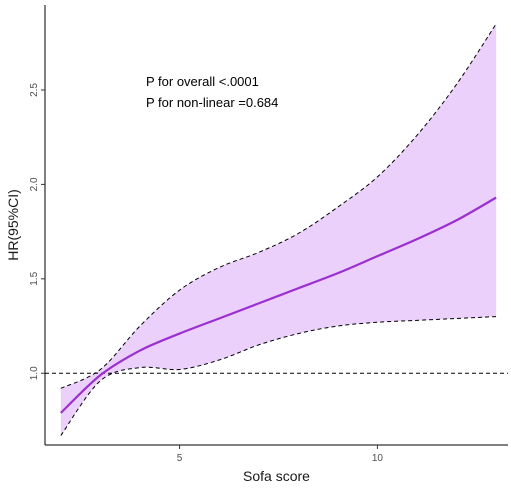  Describe the element at coordinates (180, 458) in the screenshot. I see `x-tick-label: 5` at that location.